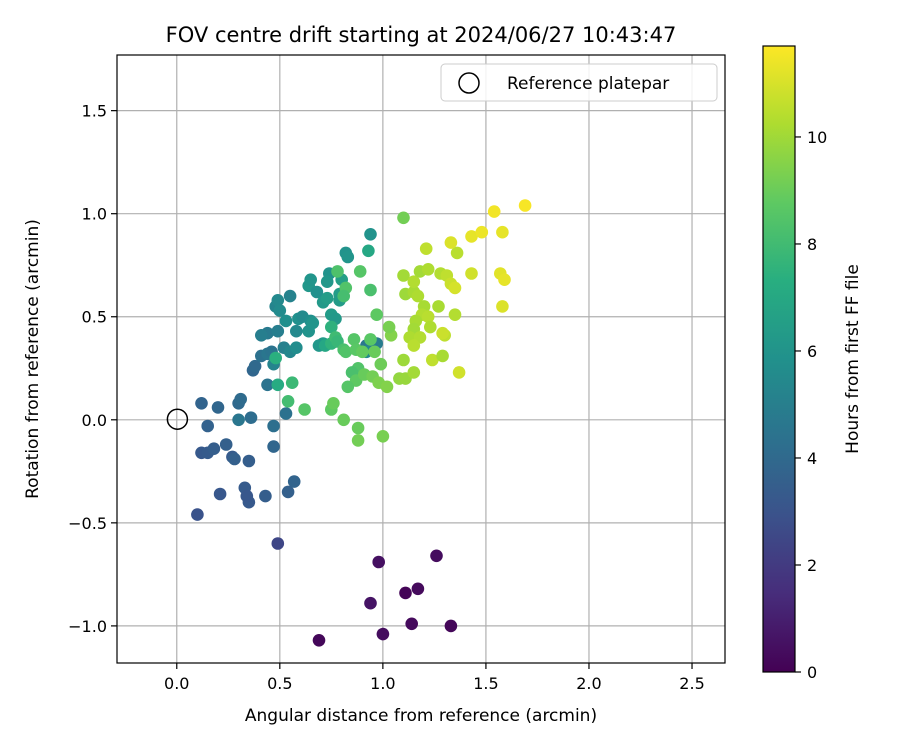 Image resolution: width=900 pixels, height=750 pixels. I want to click on x-axis: 0.0 0.5 1.0 1.5 2.0 2.5, so click(434, 678).